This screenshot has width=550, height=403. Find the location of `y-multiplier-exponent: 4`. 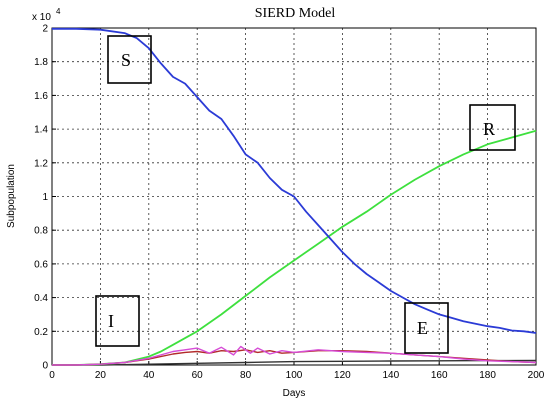

y-multiplier-exponent: 4 is located at coordinates (58, 11).